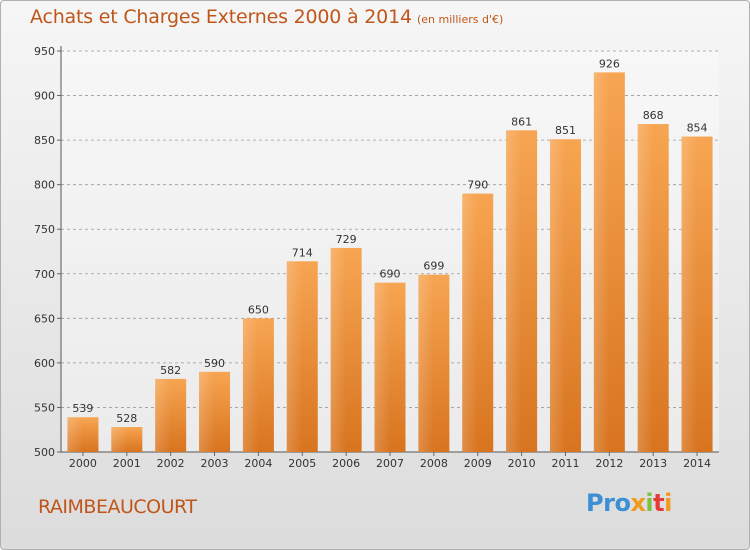 The height and width of the screenshot is (550, 750). I want to click on x-tick-label: 2010, so click(522, 463).